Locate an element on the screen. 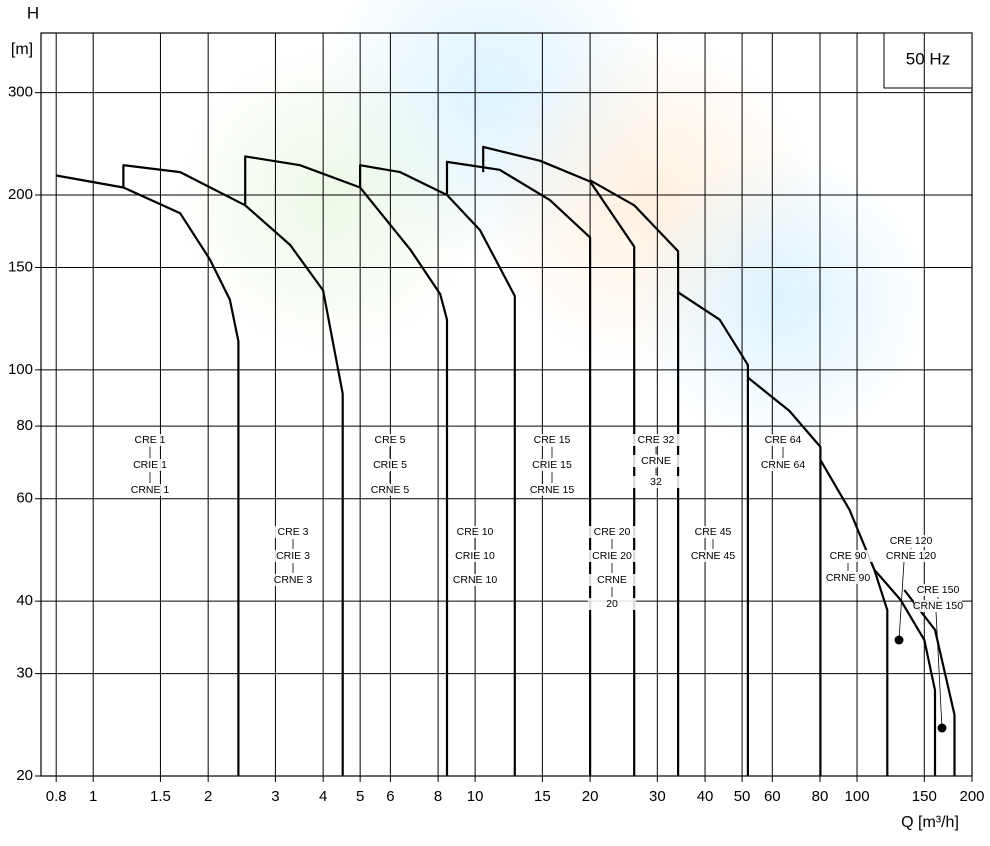  curve-label: CRE 45 is located at coordinates (713, 532).